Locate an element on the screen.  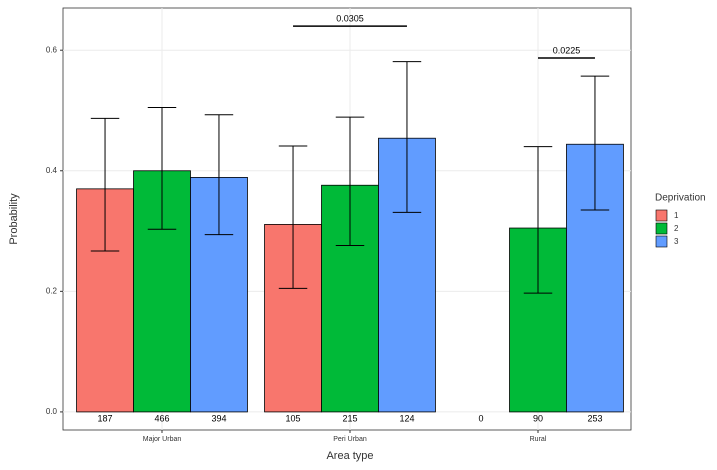
significance-label: 0.0225 is located at coordinates (567, 50).